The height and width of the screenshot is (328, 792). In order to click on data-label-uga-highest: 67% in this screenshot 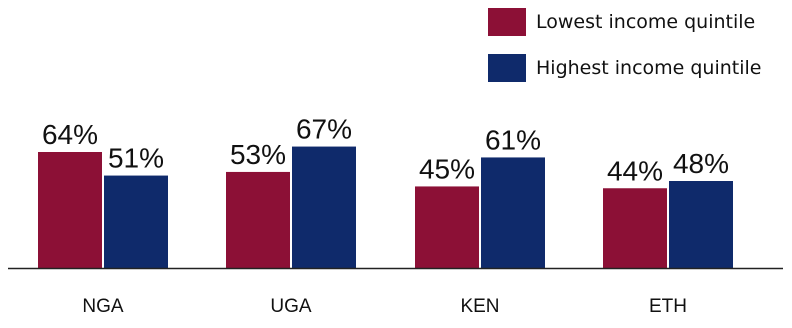, I will do `click(324, 129)`.